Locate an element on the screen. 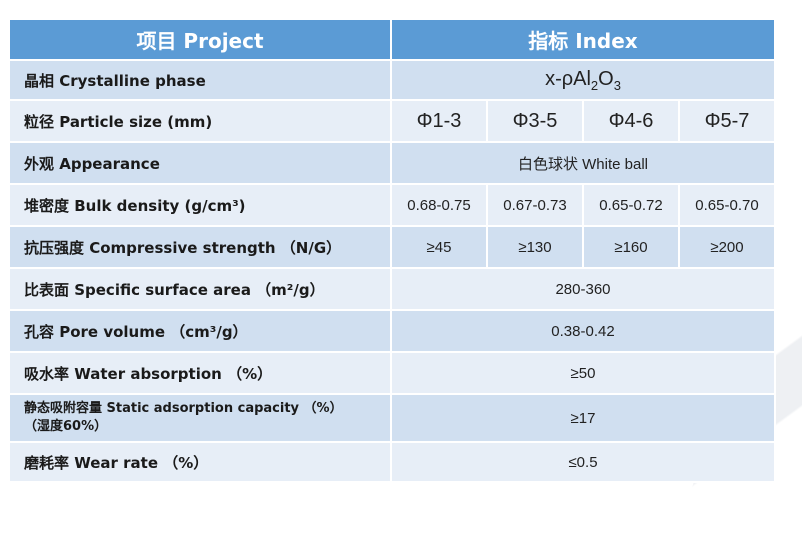 The height and width of the screenshot is (535, 802). phase-mid: O is located at coordinates (606, 78).